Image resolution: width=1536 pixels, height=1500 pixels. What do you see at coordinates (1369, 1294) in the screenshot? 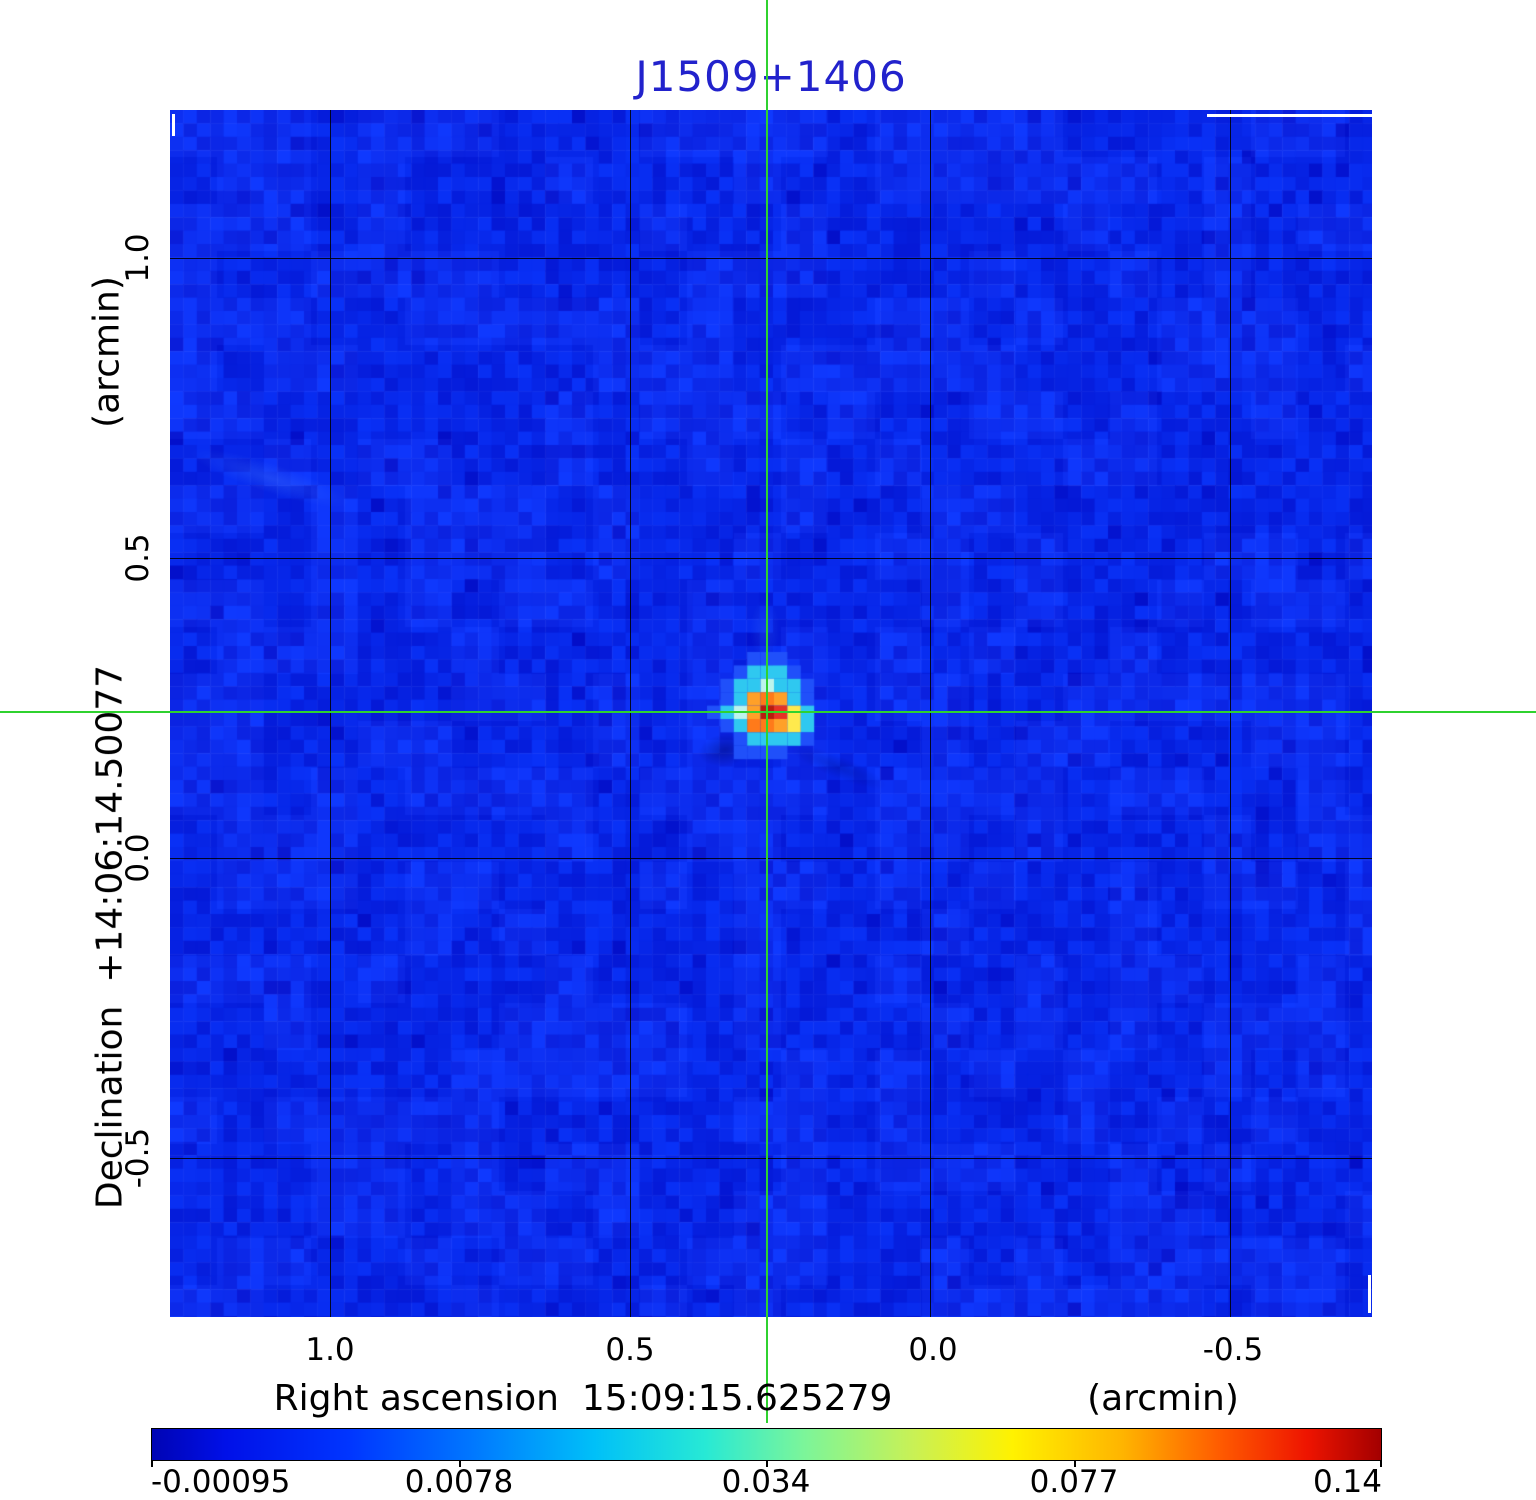
I see `frame-tick-bottom-right` at bounding box center [1369, 1294].